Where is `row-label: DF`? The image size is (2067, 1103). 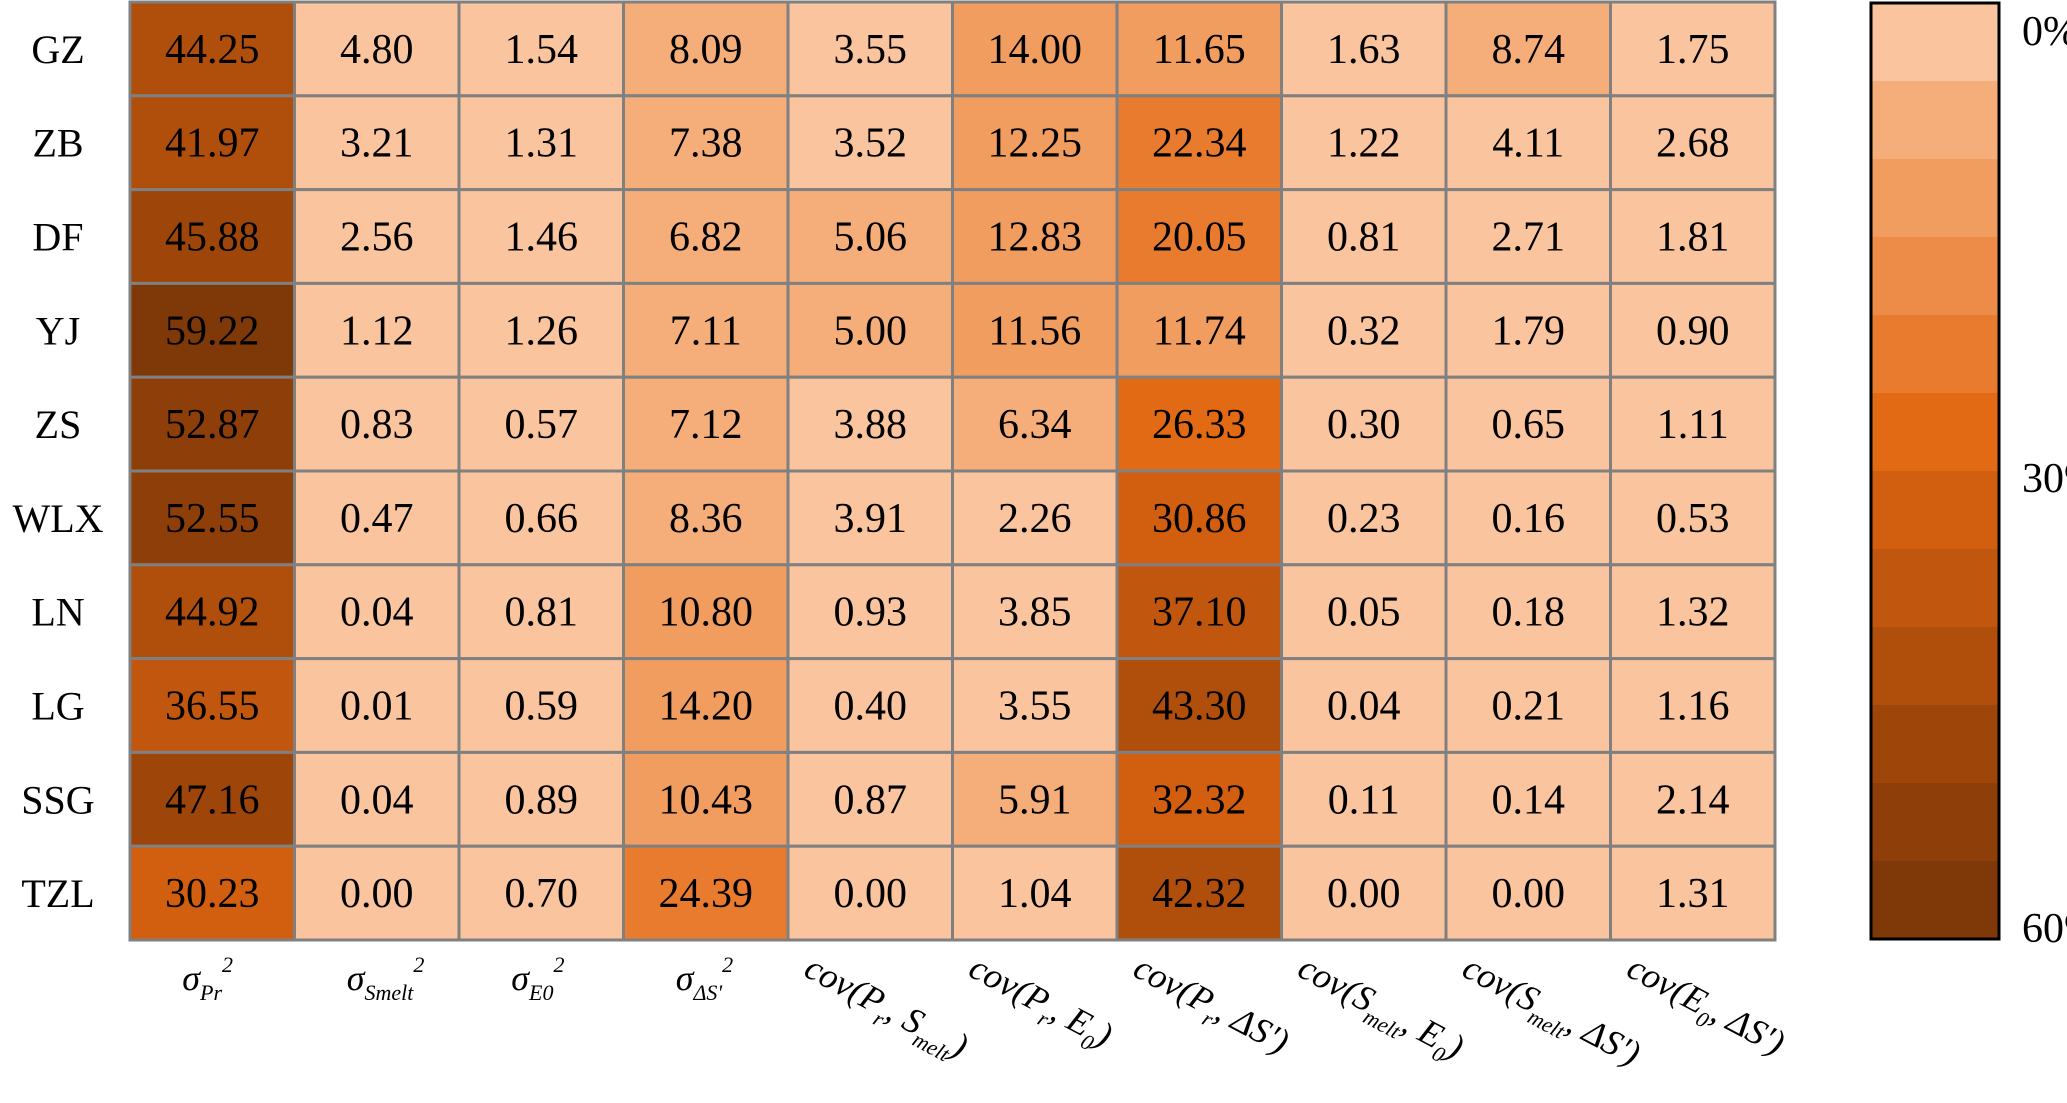 row-label: DF is located at coordinates (57, 237).